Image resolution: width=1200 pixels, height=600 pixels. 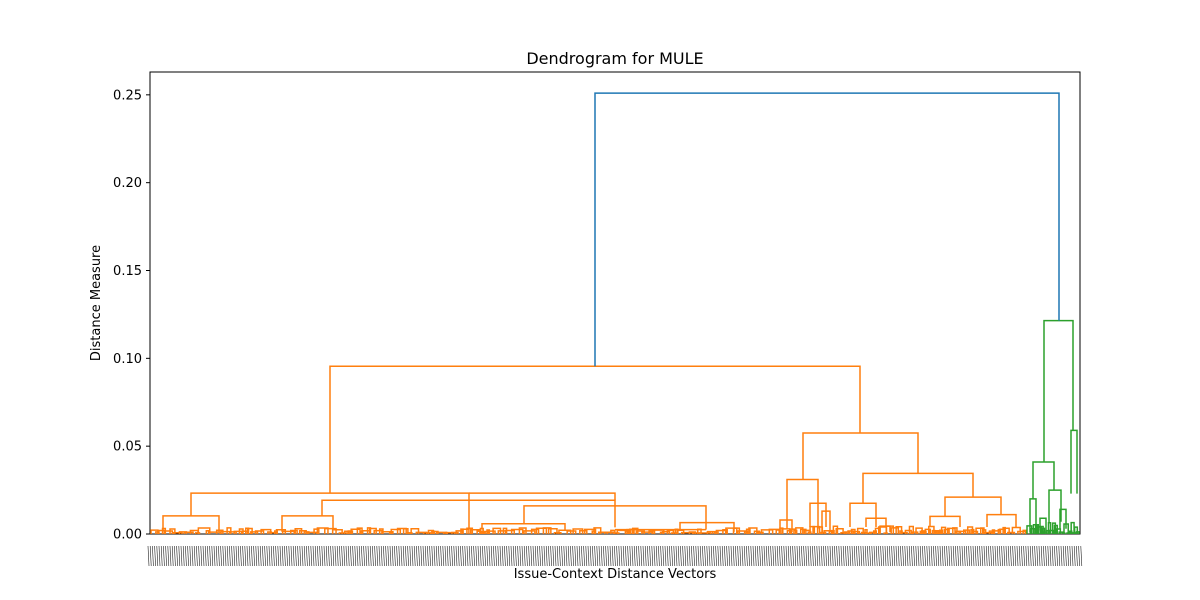 I want to click on leaf-labels, so click(x=615, y=556).